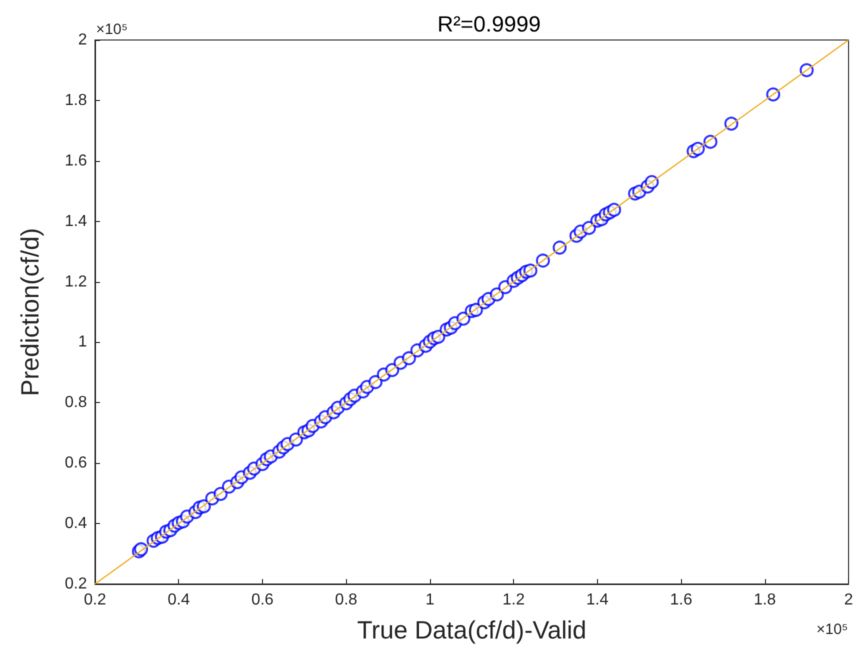  Describe the element at coordinates (597, 600) in the screenshot. I see `x-tick-label: 1.4` at that location.